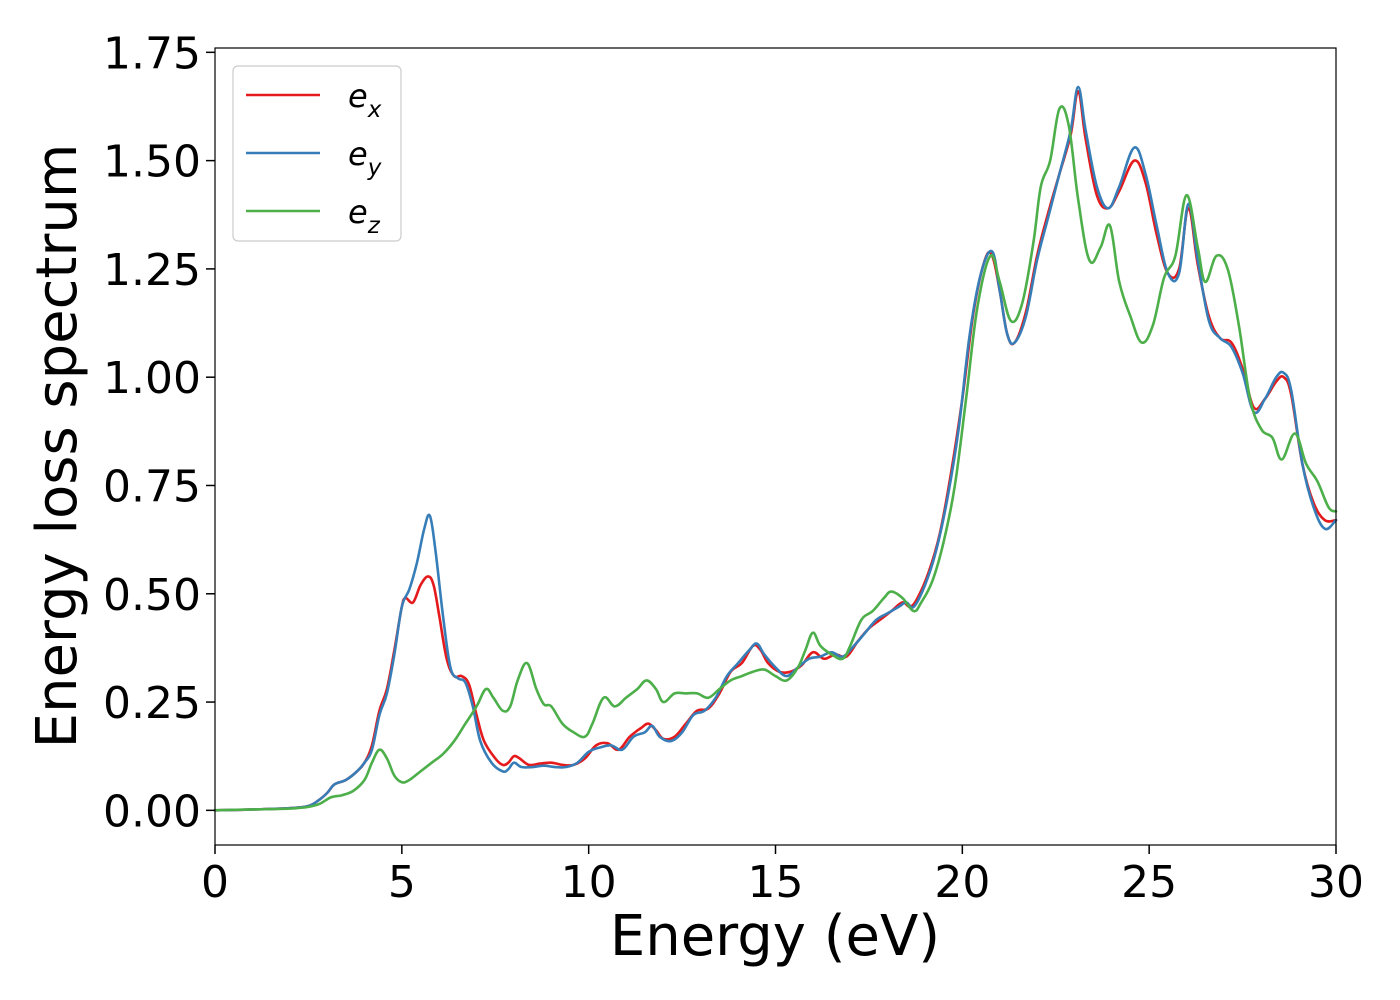 This screenshot has width=1400, height=1000. I want to click on y-tick-label: 1.75, so click(152, 53).